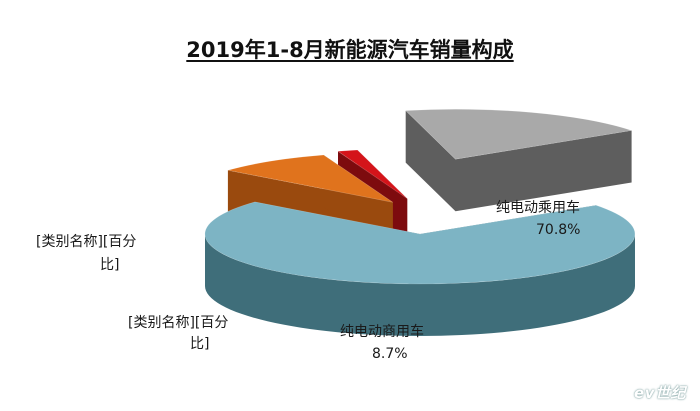 This screenshot has width=700, height=411. I want to click on chart-title: 2019年1-8月新能源汽车销量构成, so click(350, 50).